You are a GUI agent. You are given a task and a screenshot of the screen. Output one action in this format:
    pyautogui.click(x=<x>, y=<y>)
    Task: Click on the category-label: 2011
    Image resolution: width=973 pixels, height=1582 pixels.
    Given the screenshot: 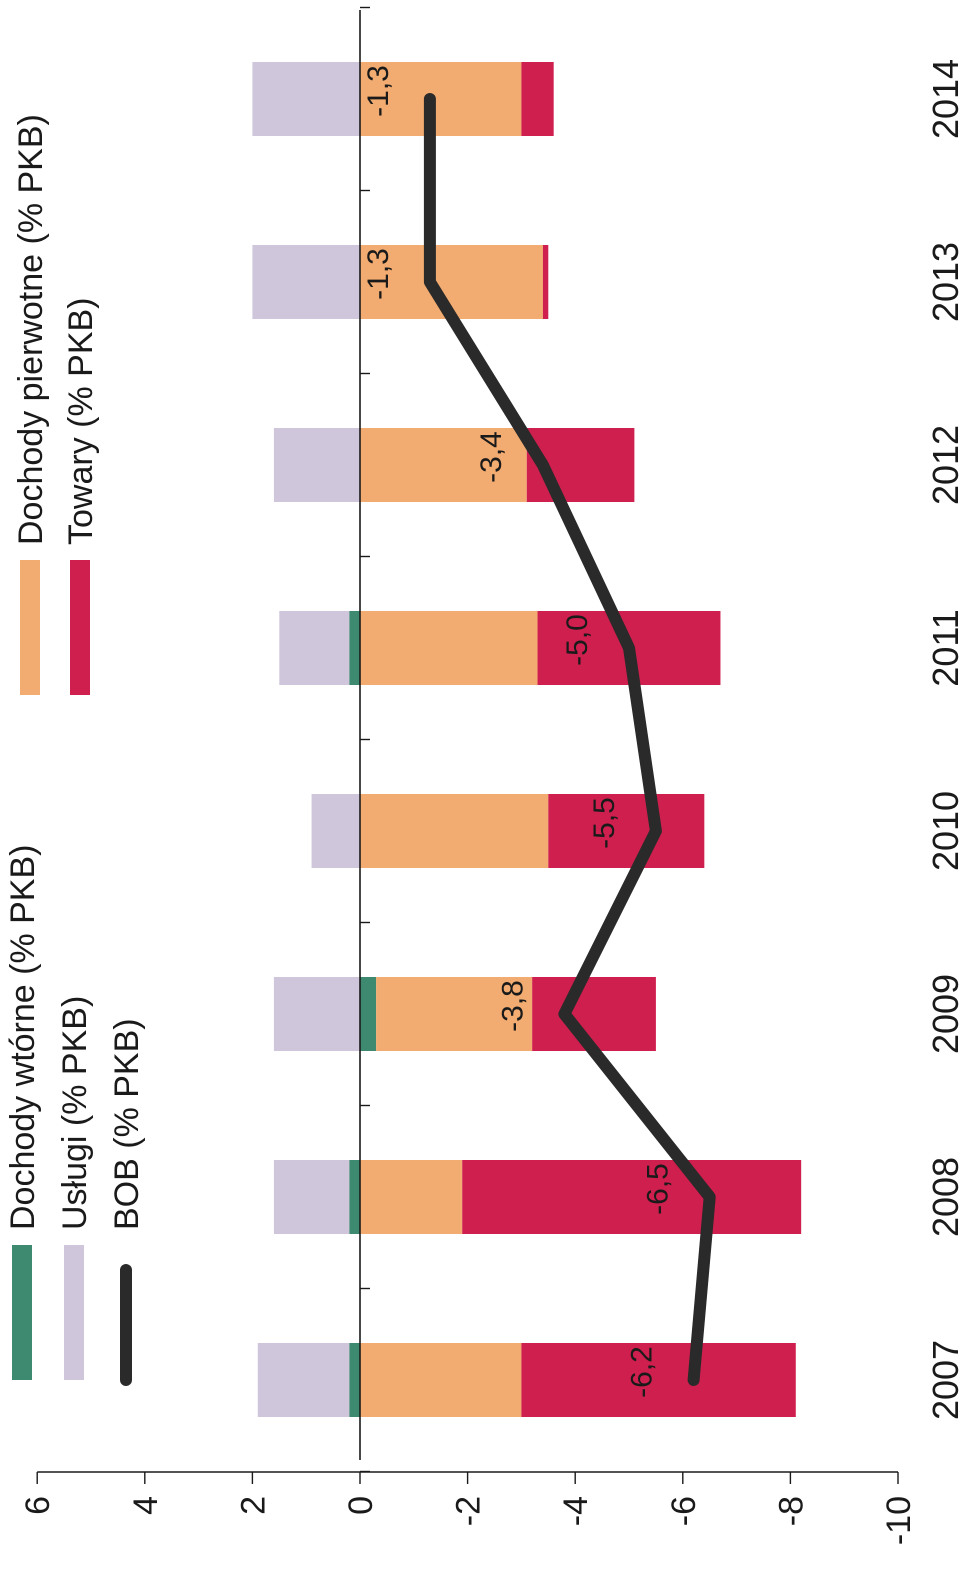 What is the action you would take?
    pyautogui.click(x=945, y=647)
    